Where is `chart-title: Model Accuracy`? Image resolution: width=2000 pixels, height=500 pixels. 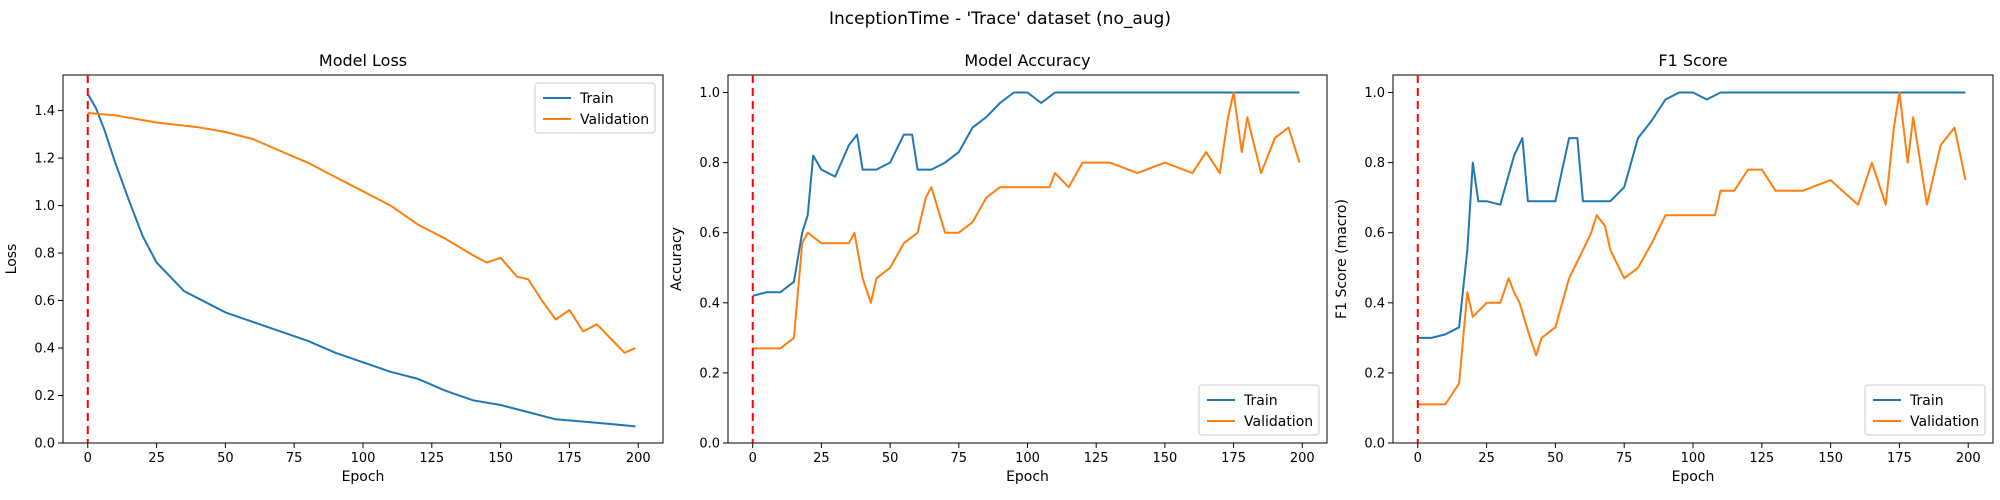
chart-title: Model Accuracy is located at coordinates (1027, 60).